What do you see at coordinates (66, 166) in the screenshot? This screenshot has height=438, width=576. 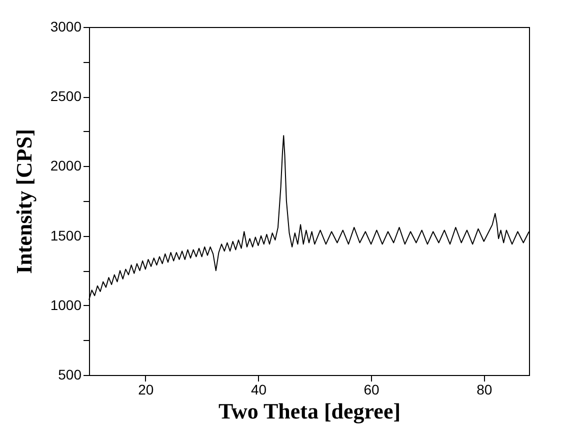 I see `y-tick-label: 2000` at bounding box center [66, 166].